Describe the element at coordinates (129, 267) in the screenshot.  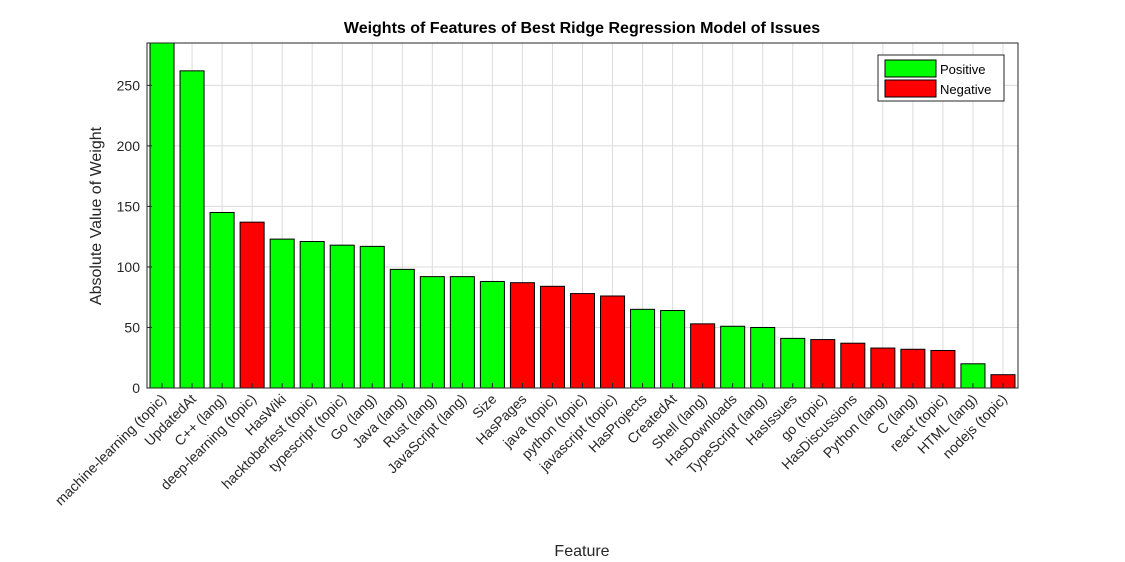
I see `y-tick-label: 100` at that location.